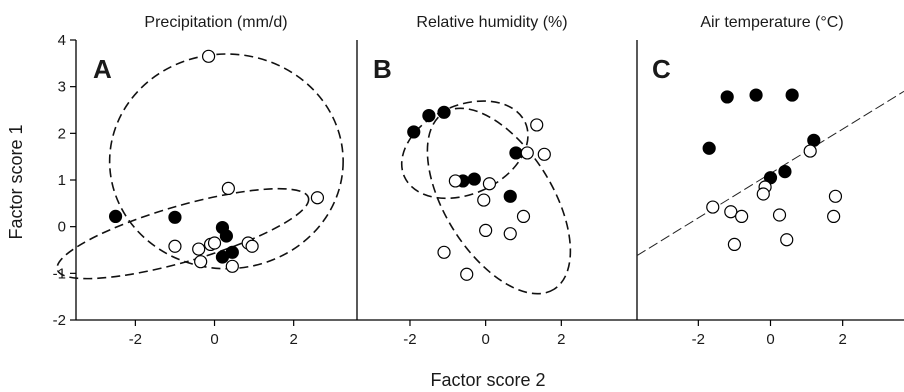  What do you see at coordinates (771, 22) in the screenshot?
I see `panel-title: Air temperature (°C)` at bounding box center [771, 22].